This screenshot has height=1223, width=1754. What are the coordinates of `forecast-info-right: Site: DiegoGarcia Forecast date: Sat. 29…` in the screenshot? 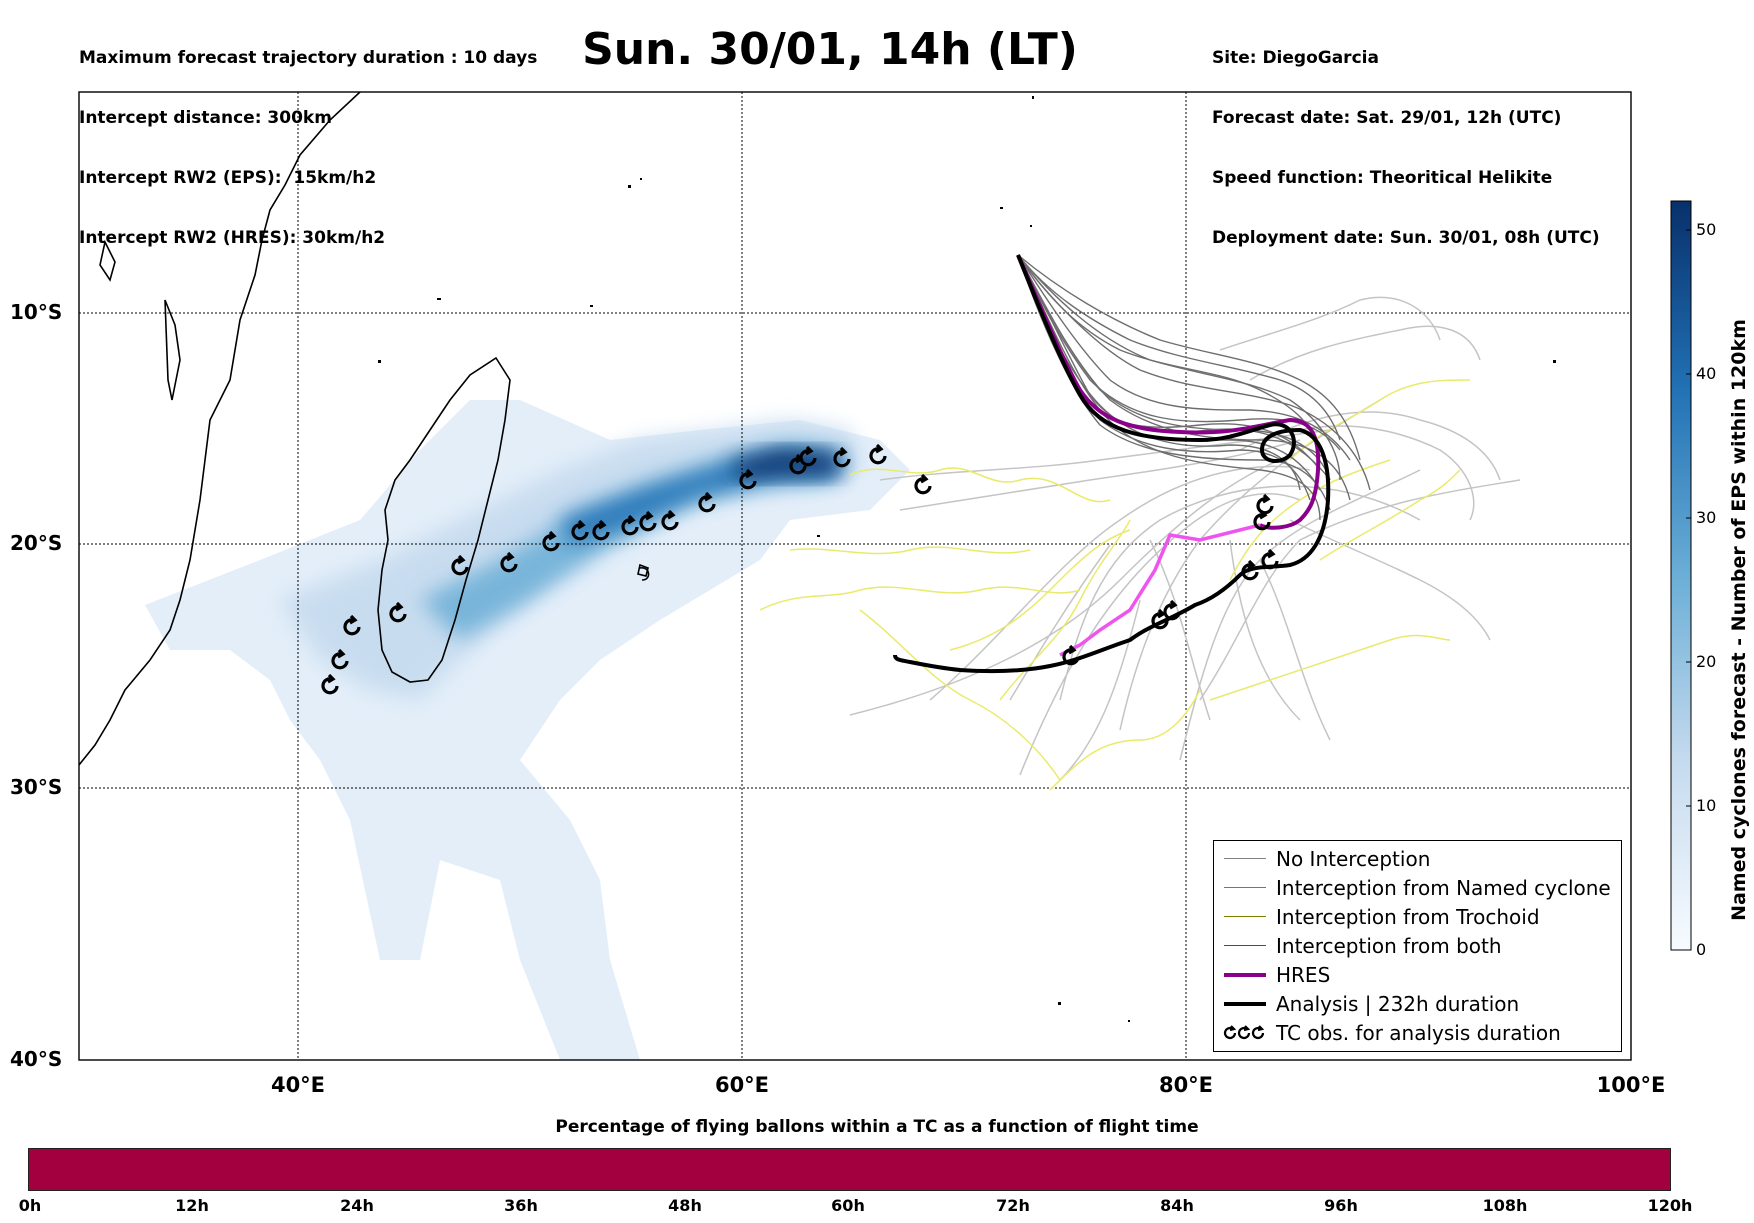 It's located at (1406, 138).